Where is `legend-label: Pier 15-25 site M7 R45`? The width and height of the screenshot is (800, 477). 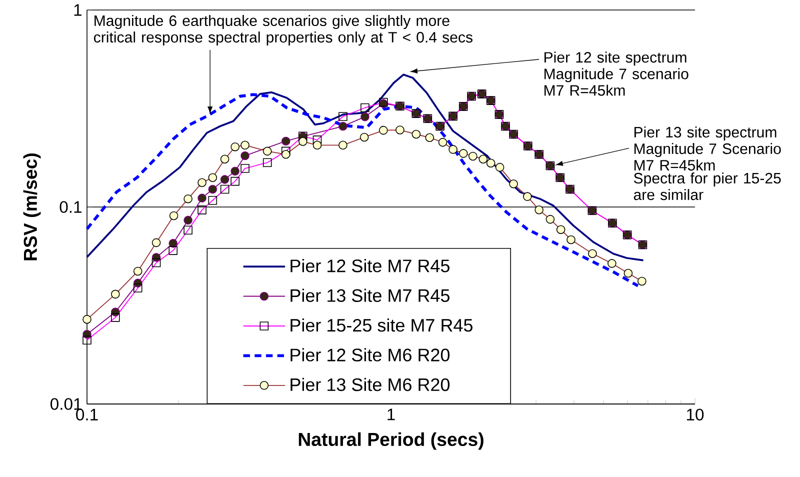 legend-label: Pier 15-25 site M7 R45 is located at coordinates (381, 325).